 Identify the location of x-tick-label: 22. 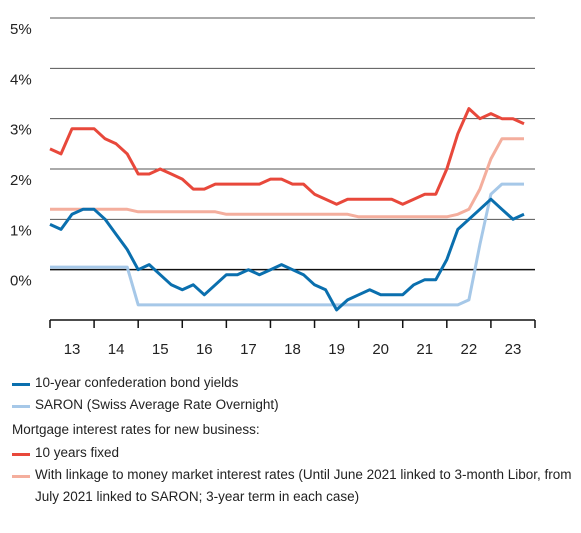
(469, 349).